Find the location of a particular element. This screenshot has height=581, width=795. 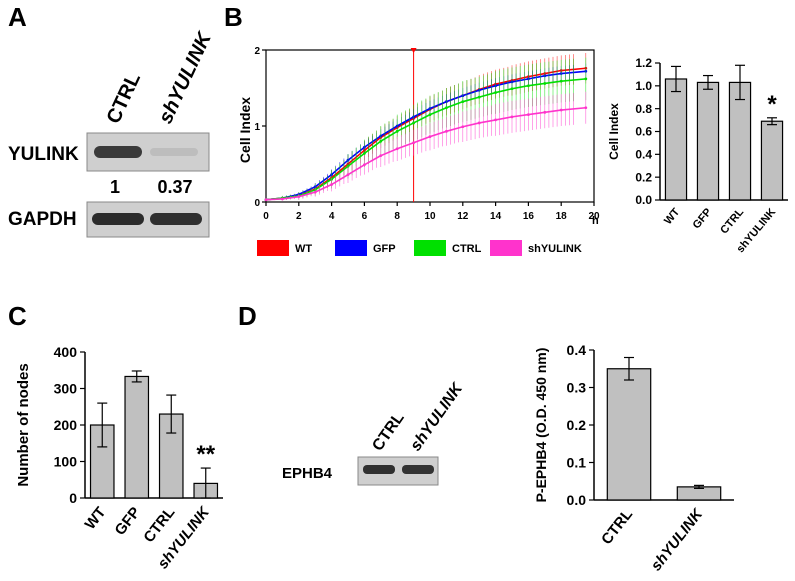

legend-label-shyulink: shYULINK is located at coordinates (555, 249).